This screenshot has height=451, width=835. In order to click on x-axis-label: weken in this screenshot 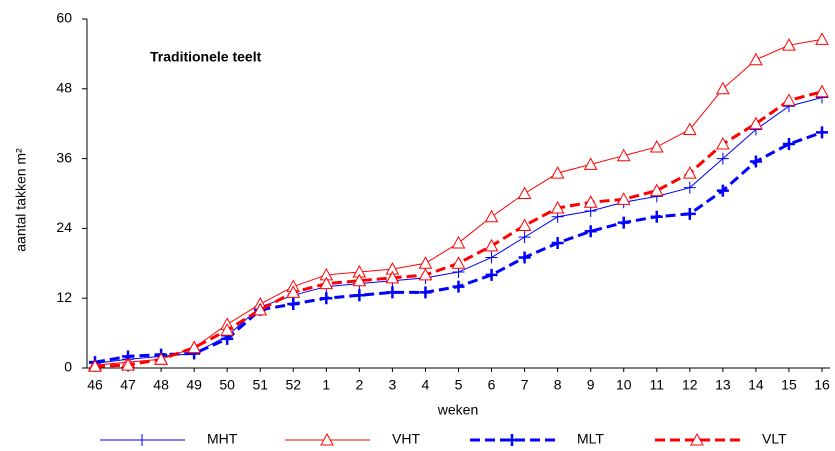, I will do `click(457, 410)`.